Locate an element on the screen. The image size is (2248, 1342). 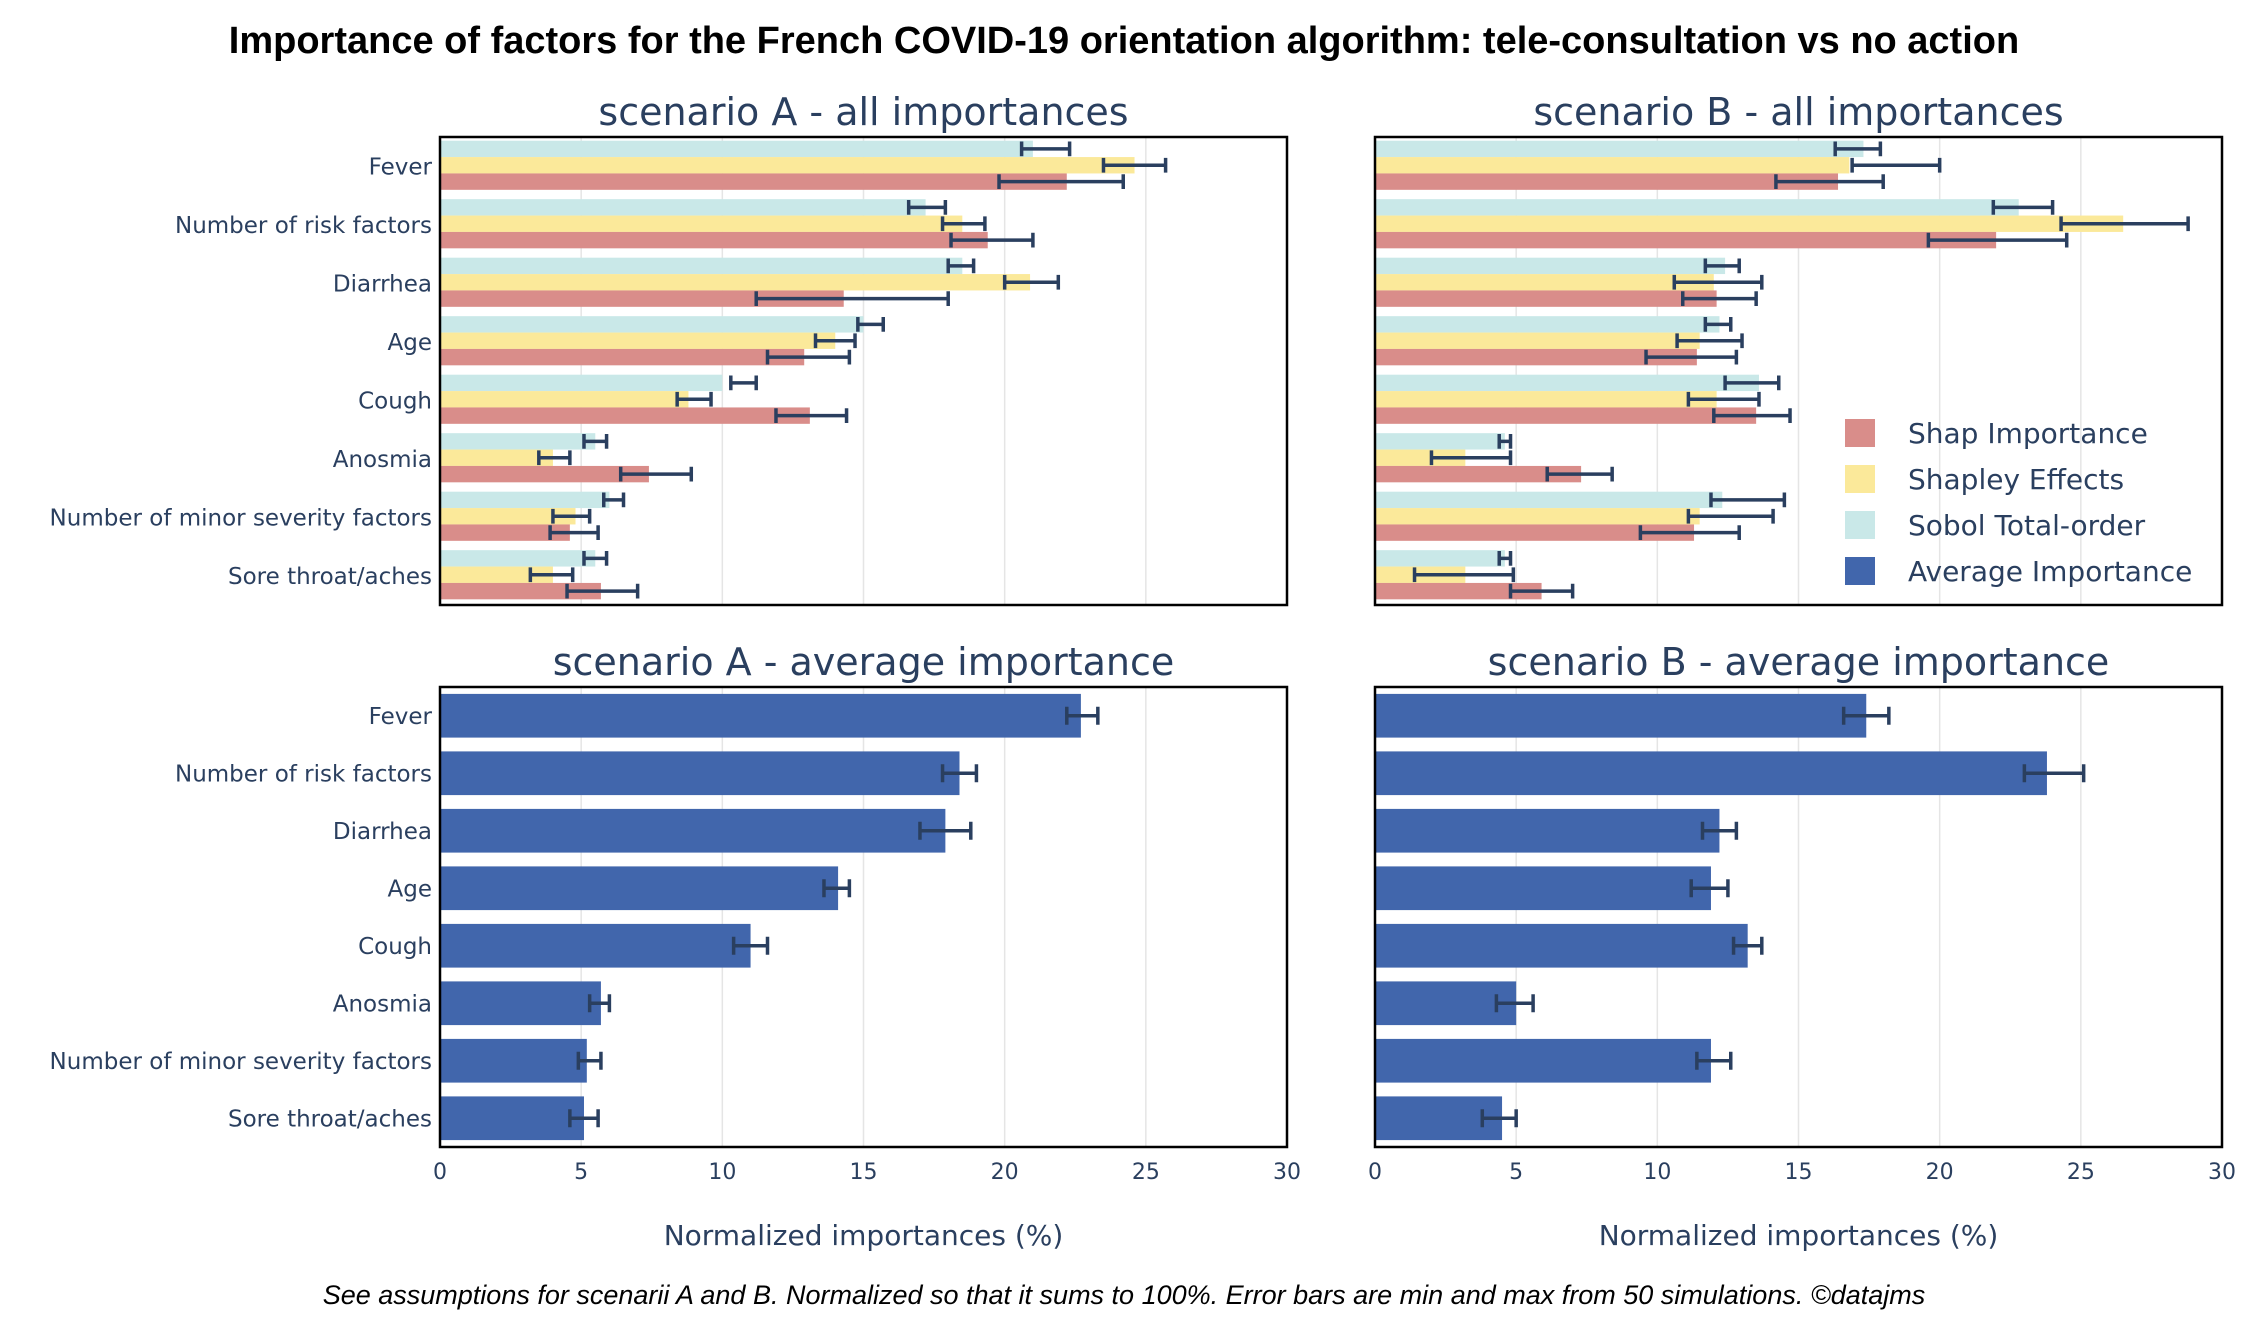
legend-item: Average Importance is located at coordinates (2018, 571).